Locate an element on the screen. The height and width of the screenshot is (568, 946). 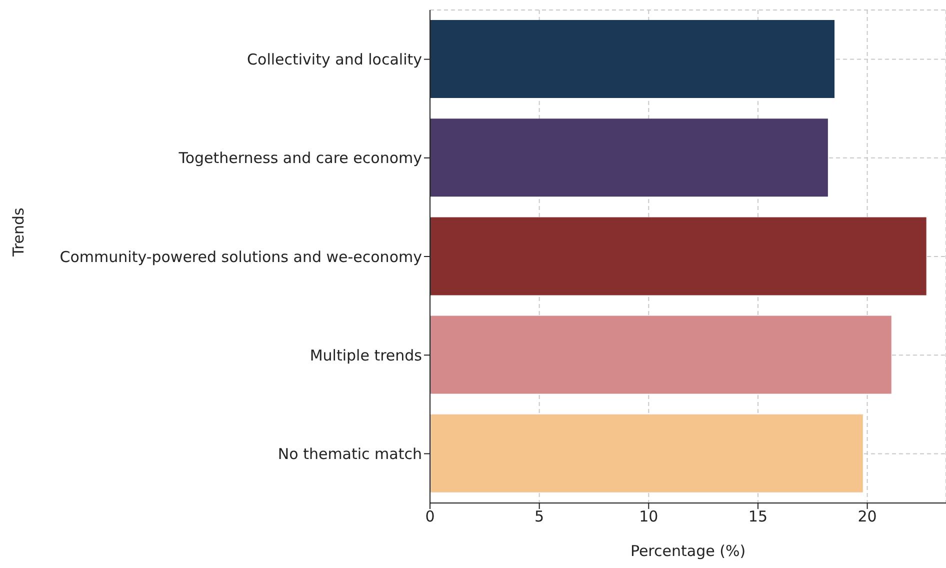
x-axis-title: Percentage (%) is located at coordinates (688, 551).